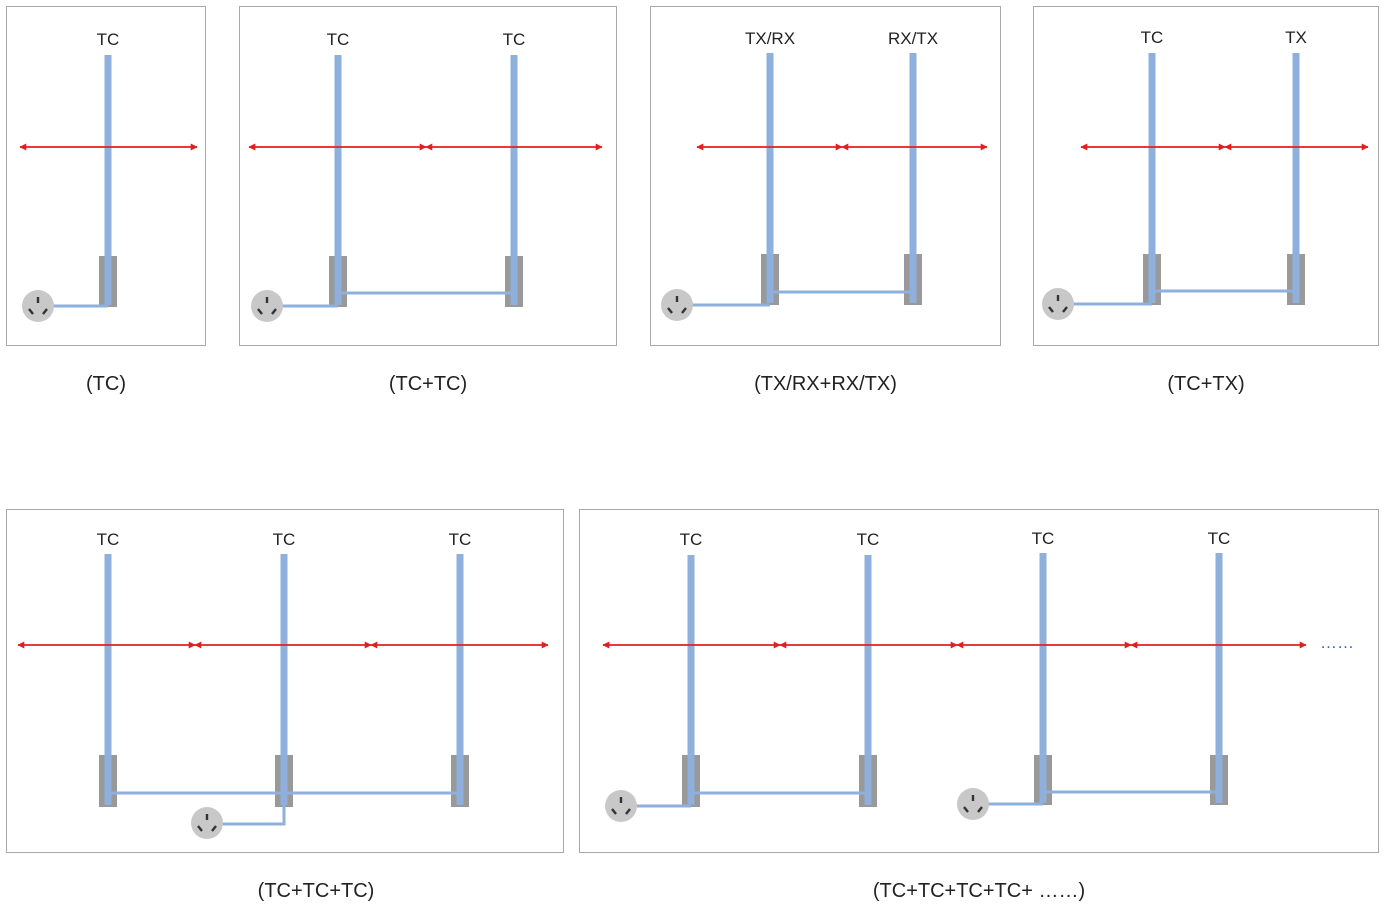  What do you see at coordinates (825, 176) in the screenshot?
I see `panel-txrx-rxtx` at bounding box center [825, 176].